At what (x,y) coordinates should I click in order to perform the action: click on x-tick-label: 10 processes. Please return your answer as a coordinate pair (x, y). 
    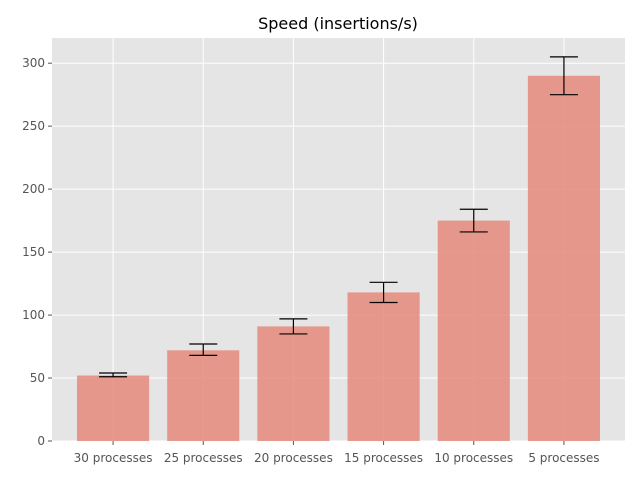
    Looking at the image, I should click on (473, 458).